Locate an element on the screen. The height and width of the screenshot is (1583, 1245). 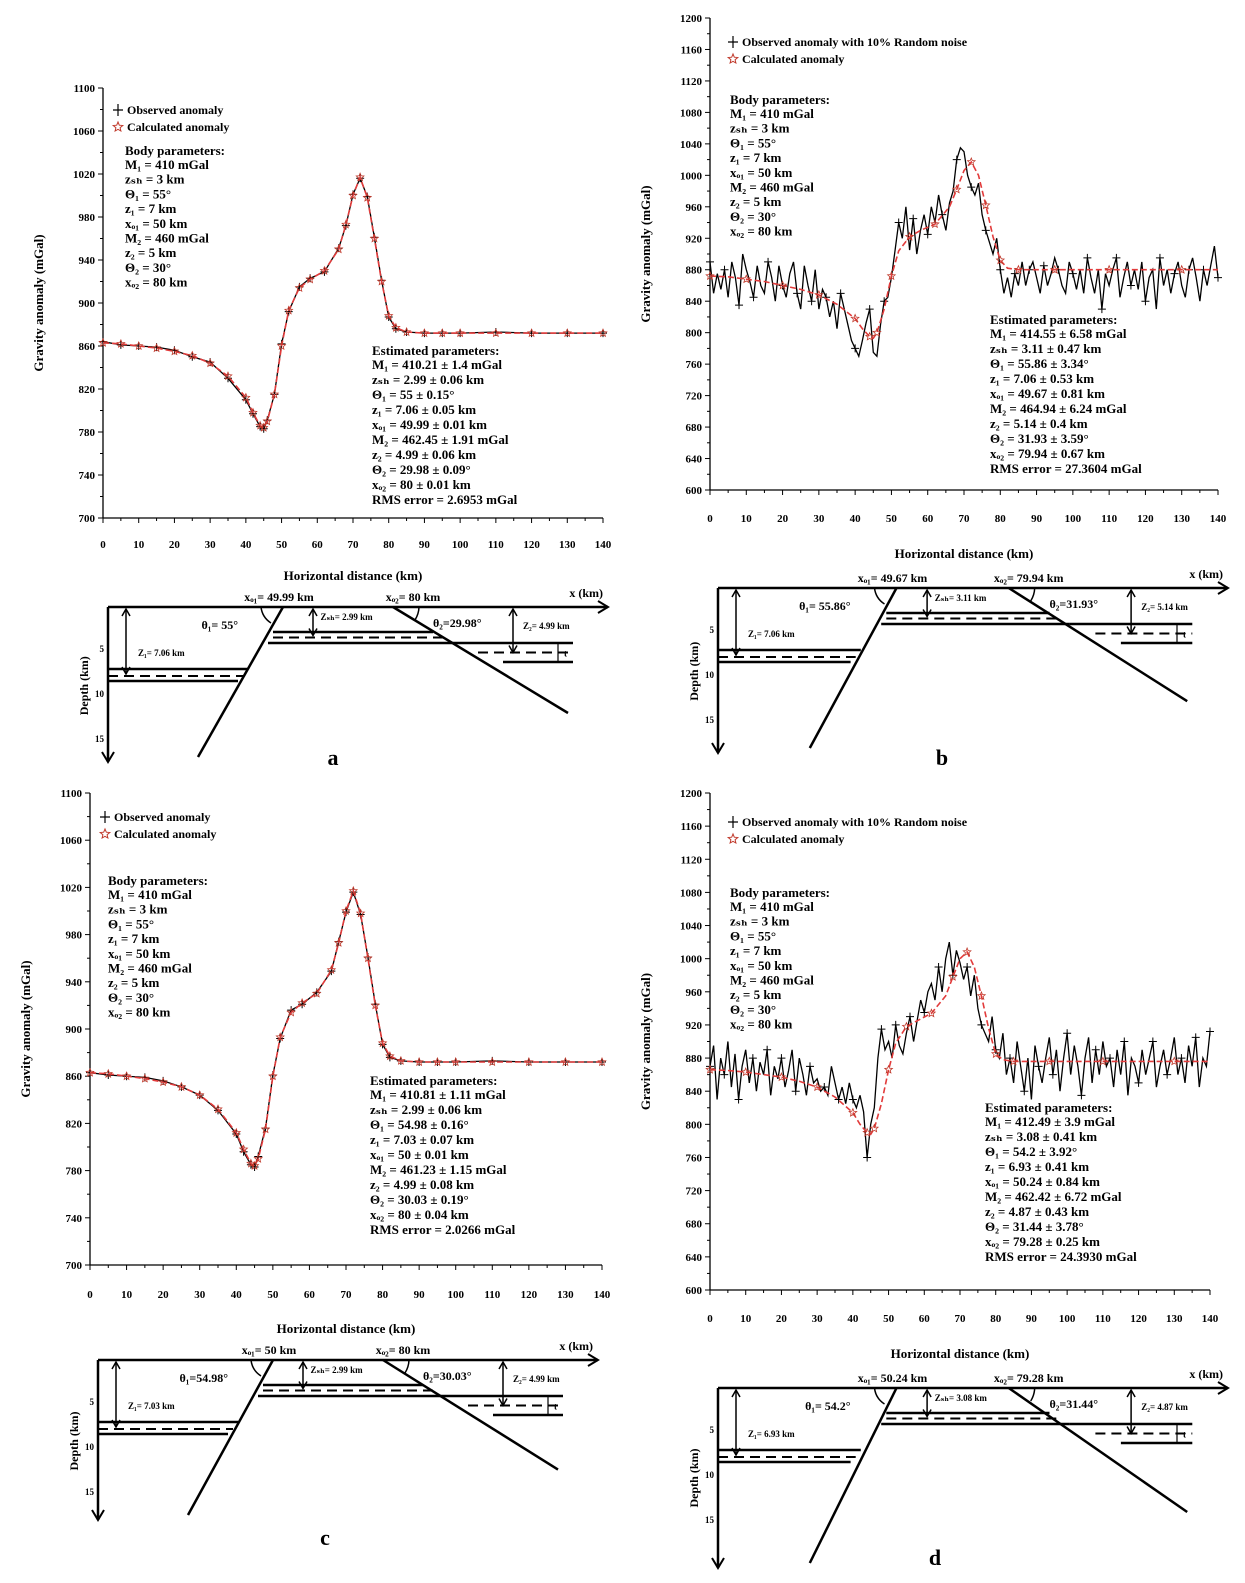
estimated-parameter: M₂ = 464.94 ± 6.24 mGal is located at coordinates (1058, 408).